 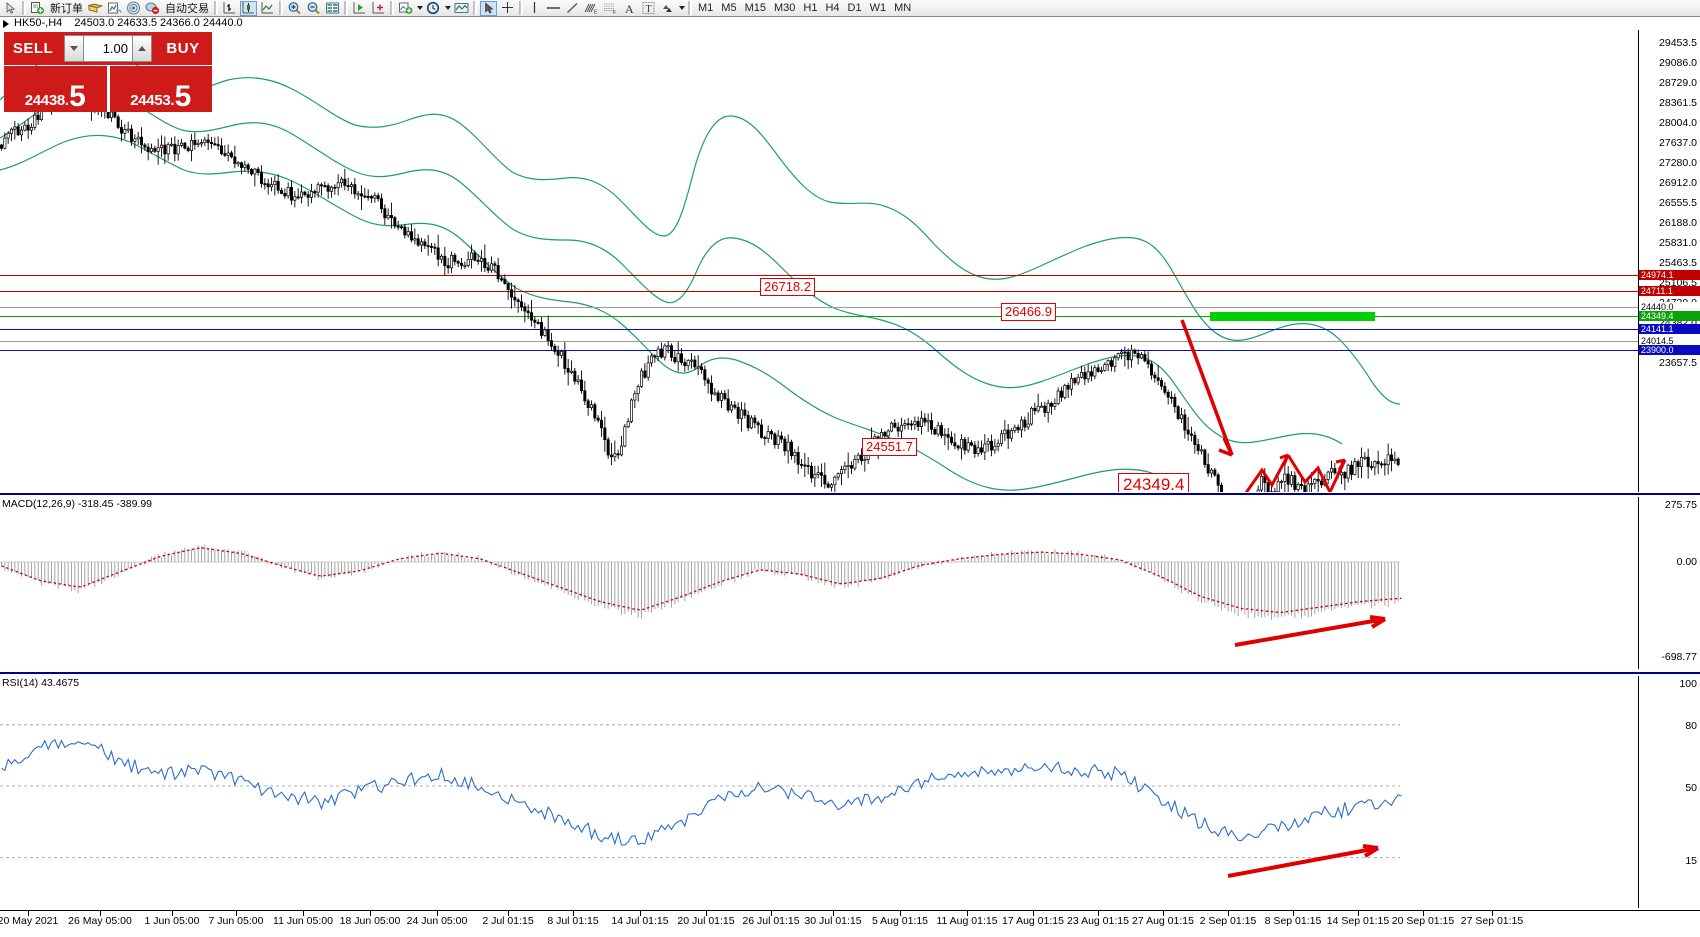 What do you see at coordinates (1028, 312) in the screenshot?
I see `annotation-26466: 26466.9` at bounding box center [1028, 312].